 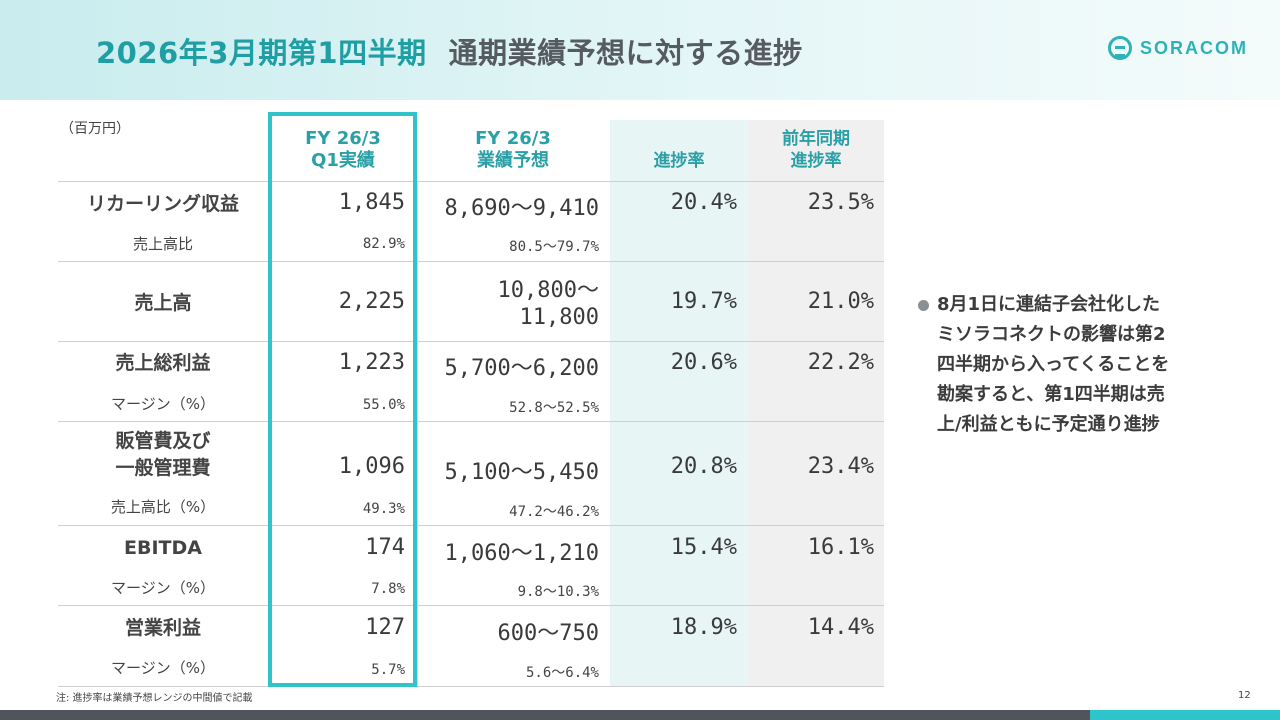 I want to click on footnote: 注: 進捗率は業績予想レンジの中間値で記載, so click(x=154, y=698).